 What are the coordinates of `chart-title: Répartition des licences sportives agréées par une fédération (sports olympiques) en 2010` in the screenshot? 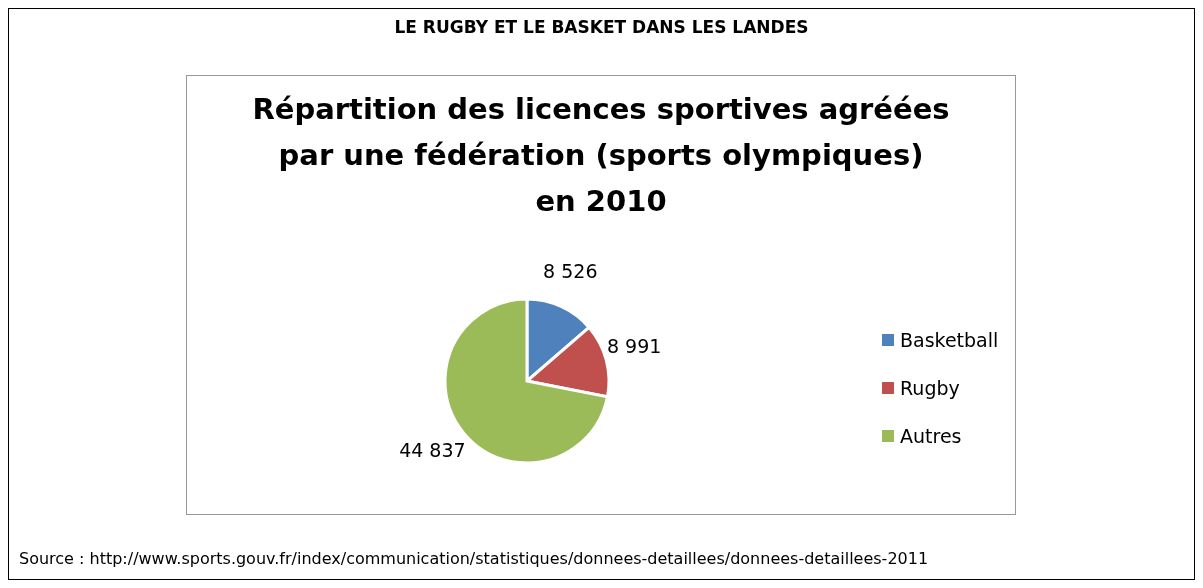 It's located at (601, 155).